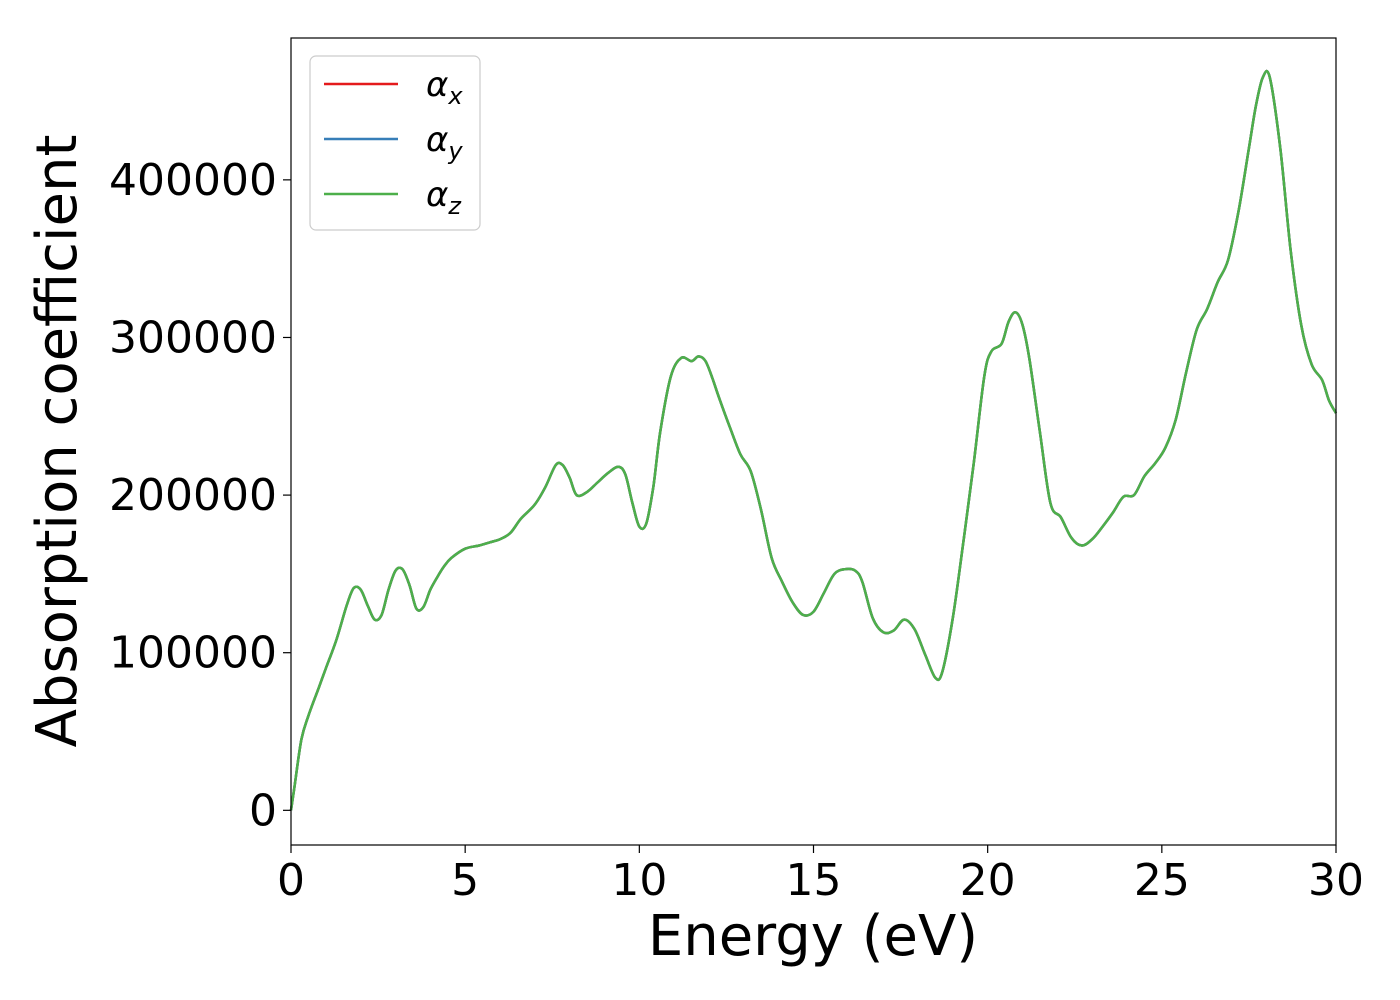 This screenshot has width=1400, height=1000. I want to click on x-tick-label: 10, so click(639, 880).